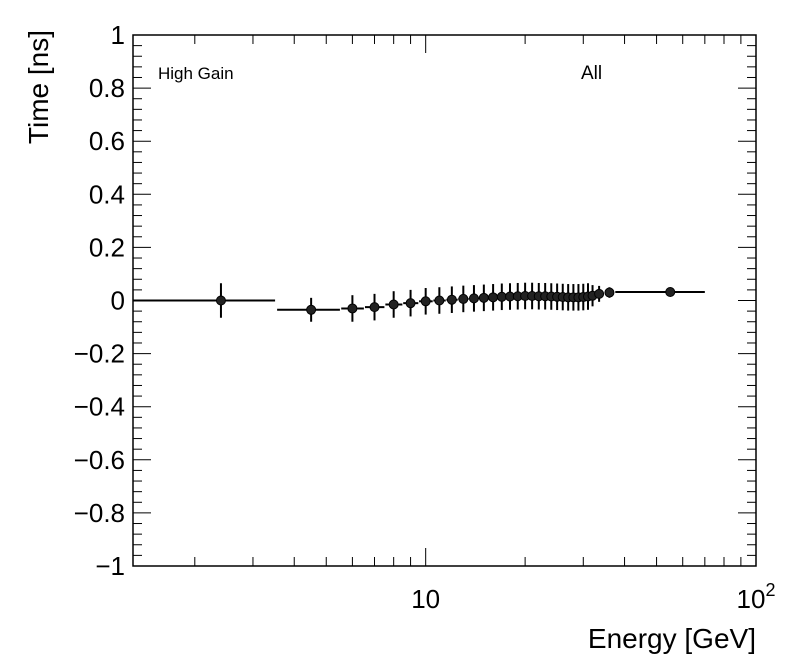 The image size is (796, 672). Describe the element at coordinates (99, 300) in the screenshot. I see `y-tick-labels: 1 0.8 0.6 0.4 0.2 0 −0.2 −0.4 −0.6 −0.8 −1` at that location.